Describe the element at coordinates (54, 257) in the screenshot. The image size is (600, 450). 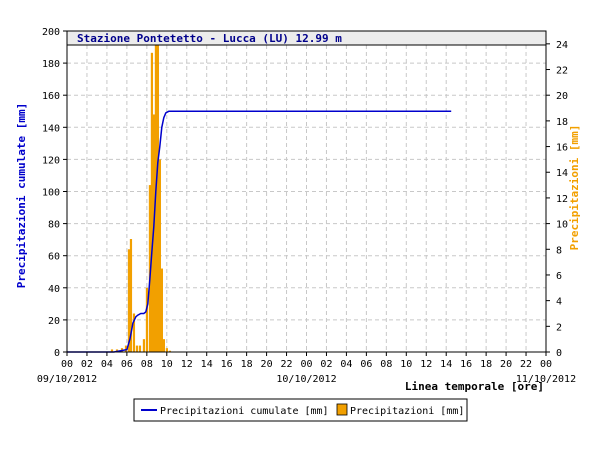
I see `left-tick-label: 60` at that location.